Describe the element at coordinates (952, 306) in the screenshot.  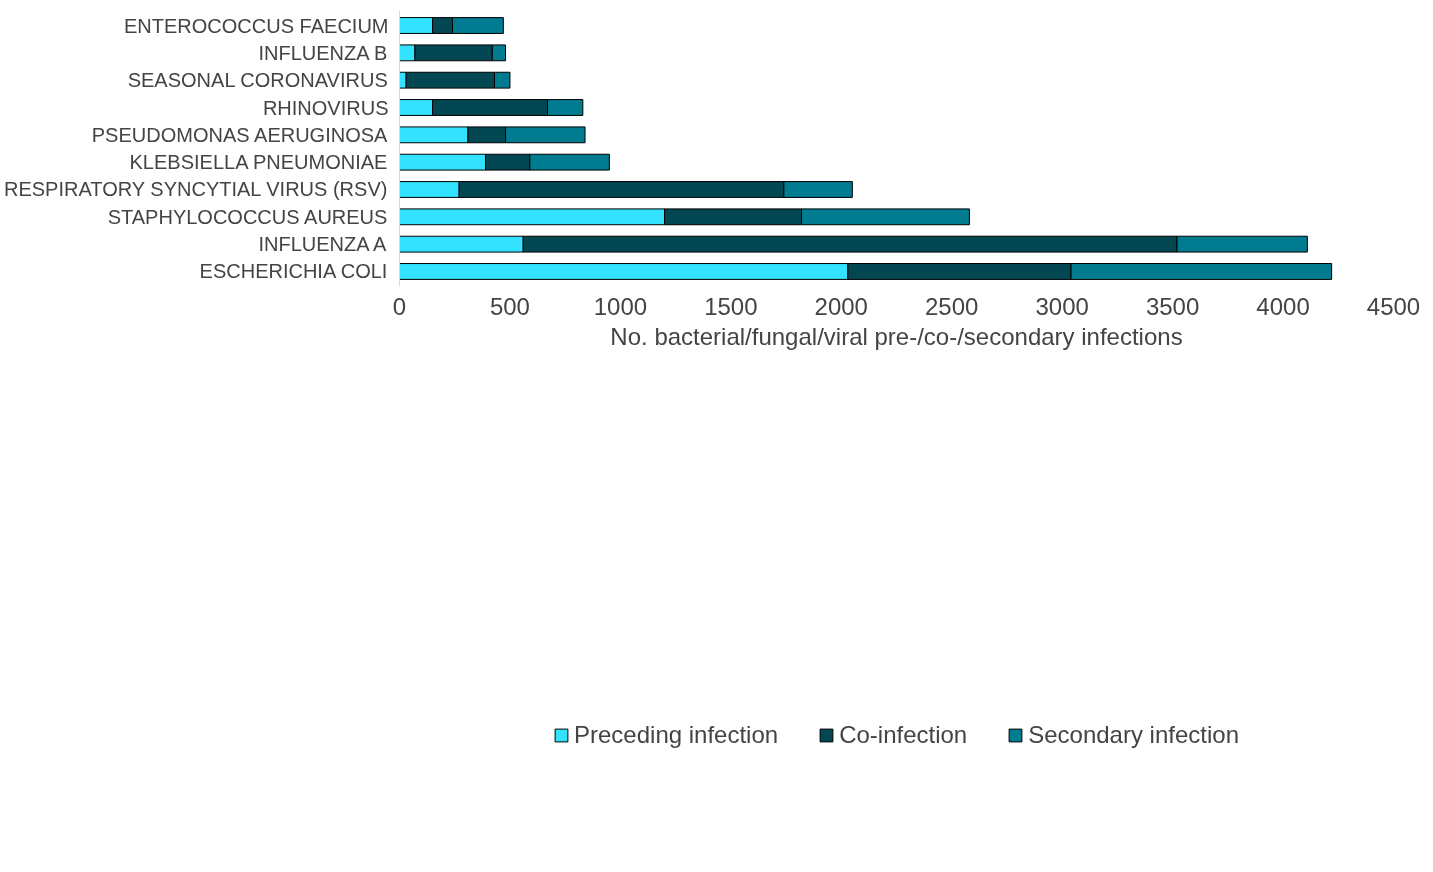
I see `x-tick-label: 2500` at that location.